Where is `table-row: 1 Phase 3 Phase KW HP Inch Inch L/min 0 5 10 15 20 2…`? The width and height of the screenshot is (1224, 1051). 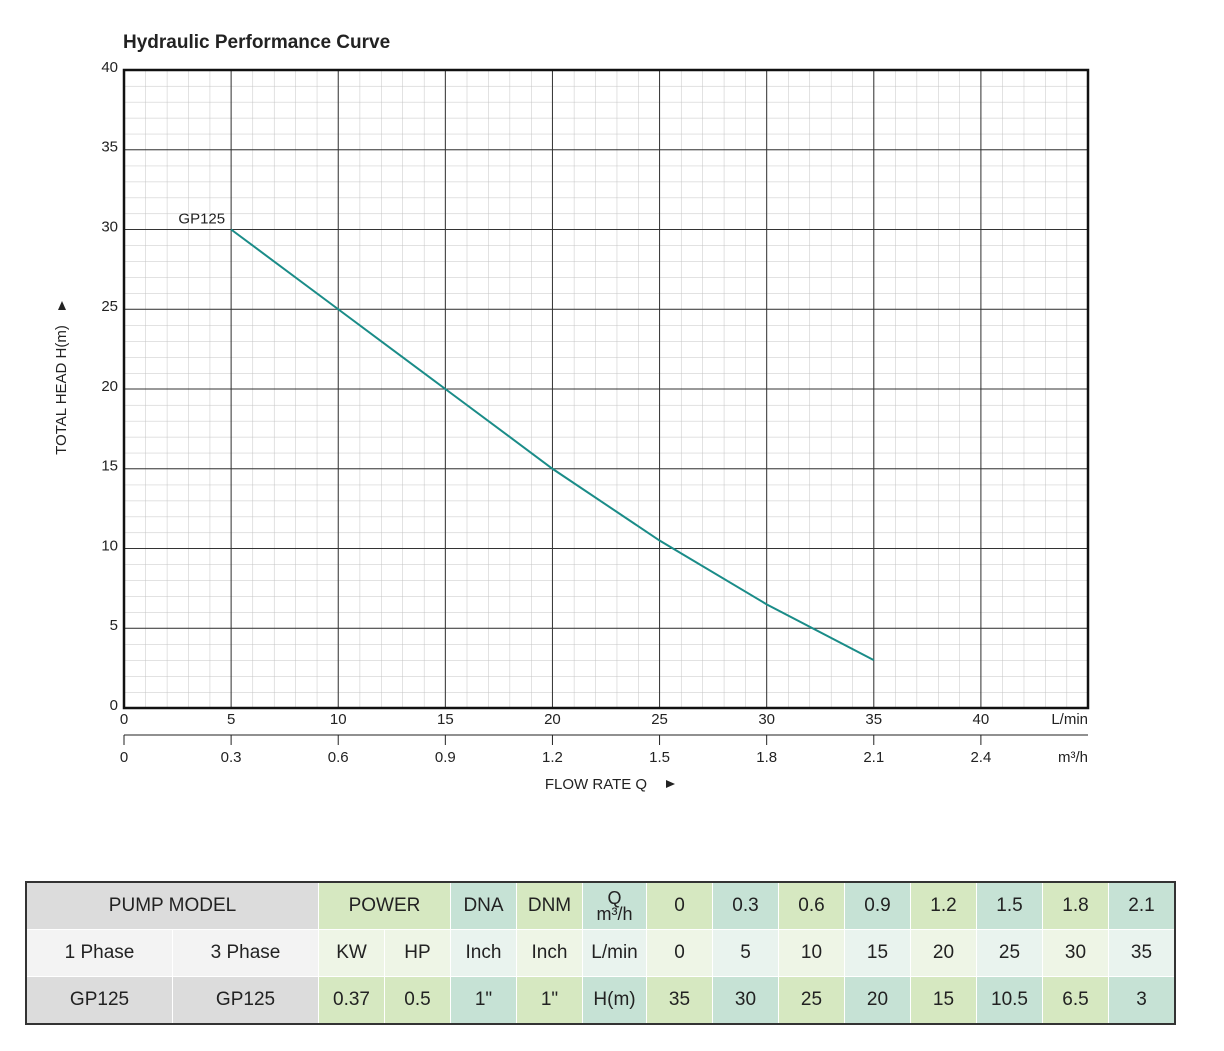
table-row: 1 Phase 3 Phase KW HP Inch Inch L/min 0 5 10 15 20 2… is located at coordinates (600, 953).